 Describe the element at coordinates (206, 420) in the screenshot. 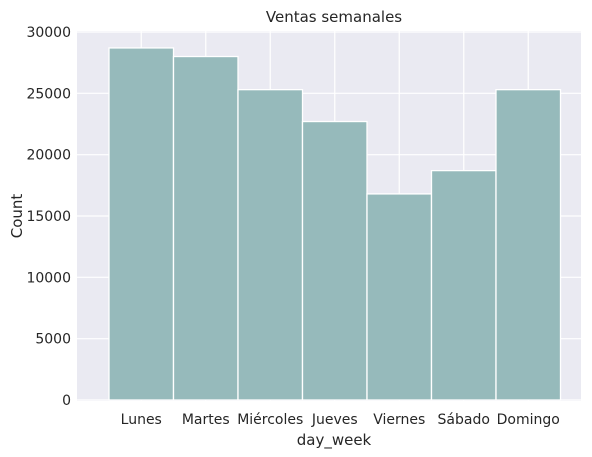

I see `x-tick-label: Martes` at that location.